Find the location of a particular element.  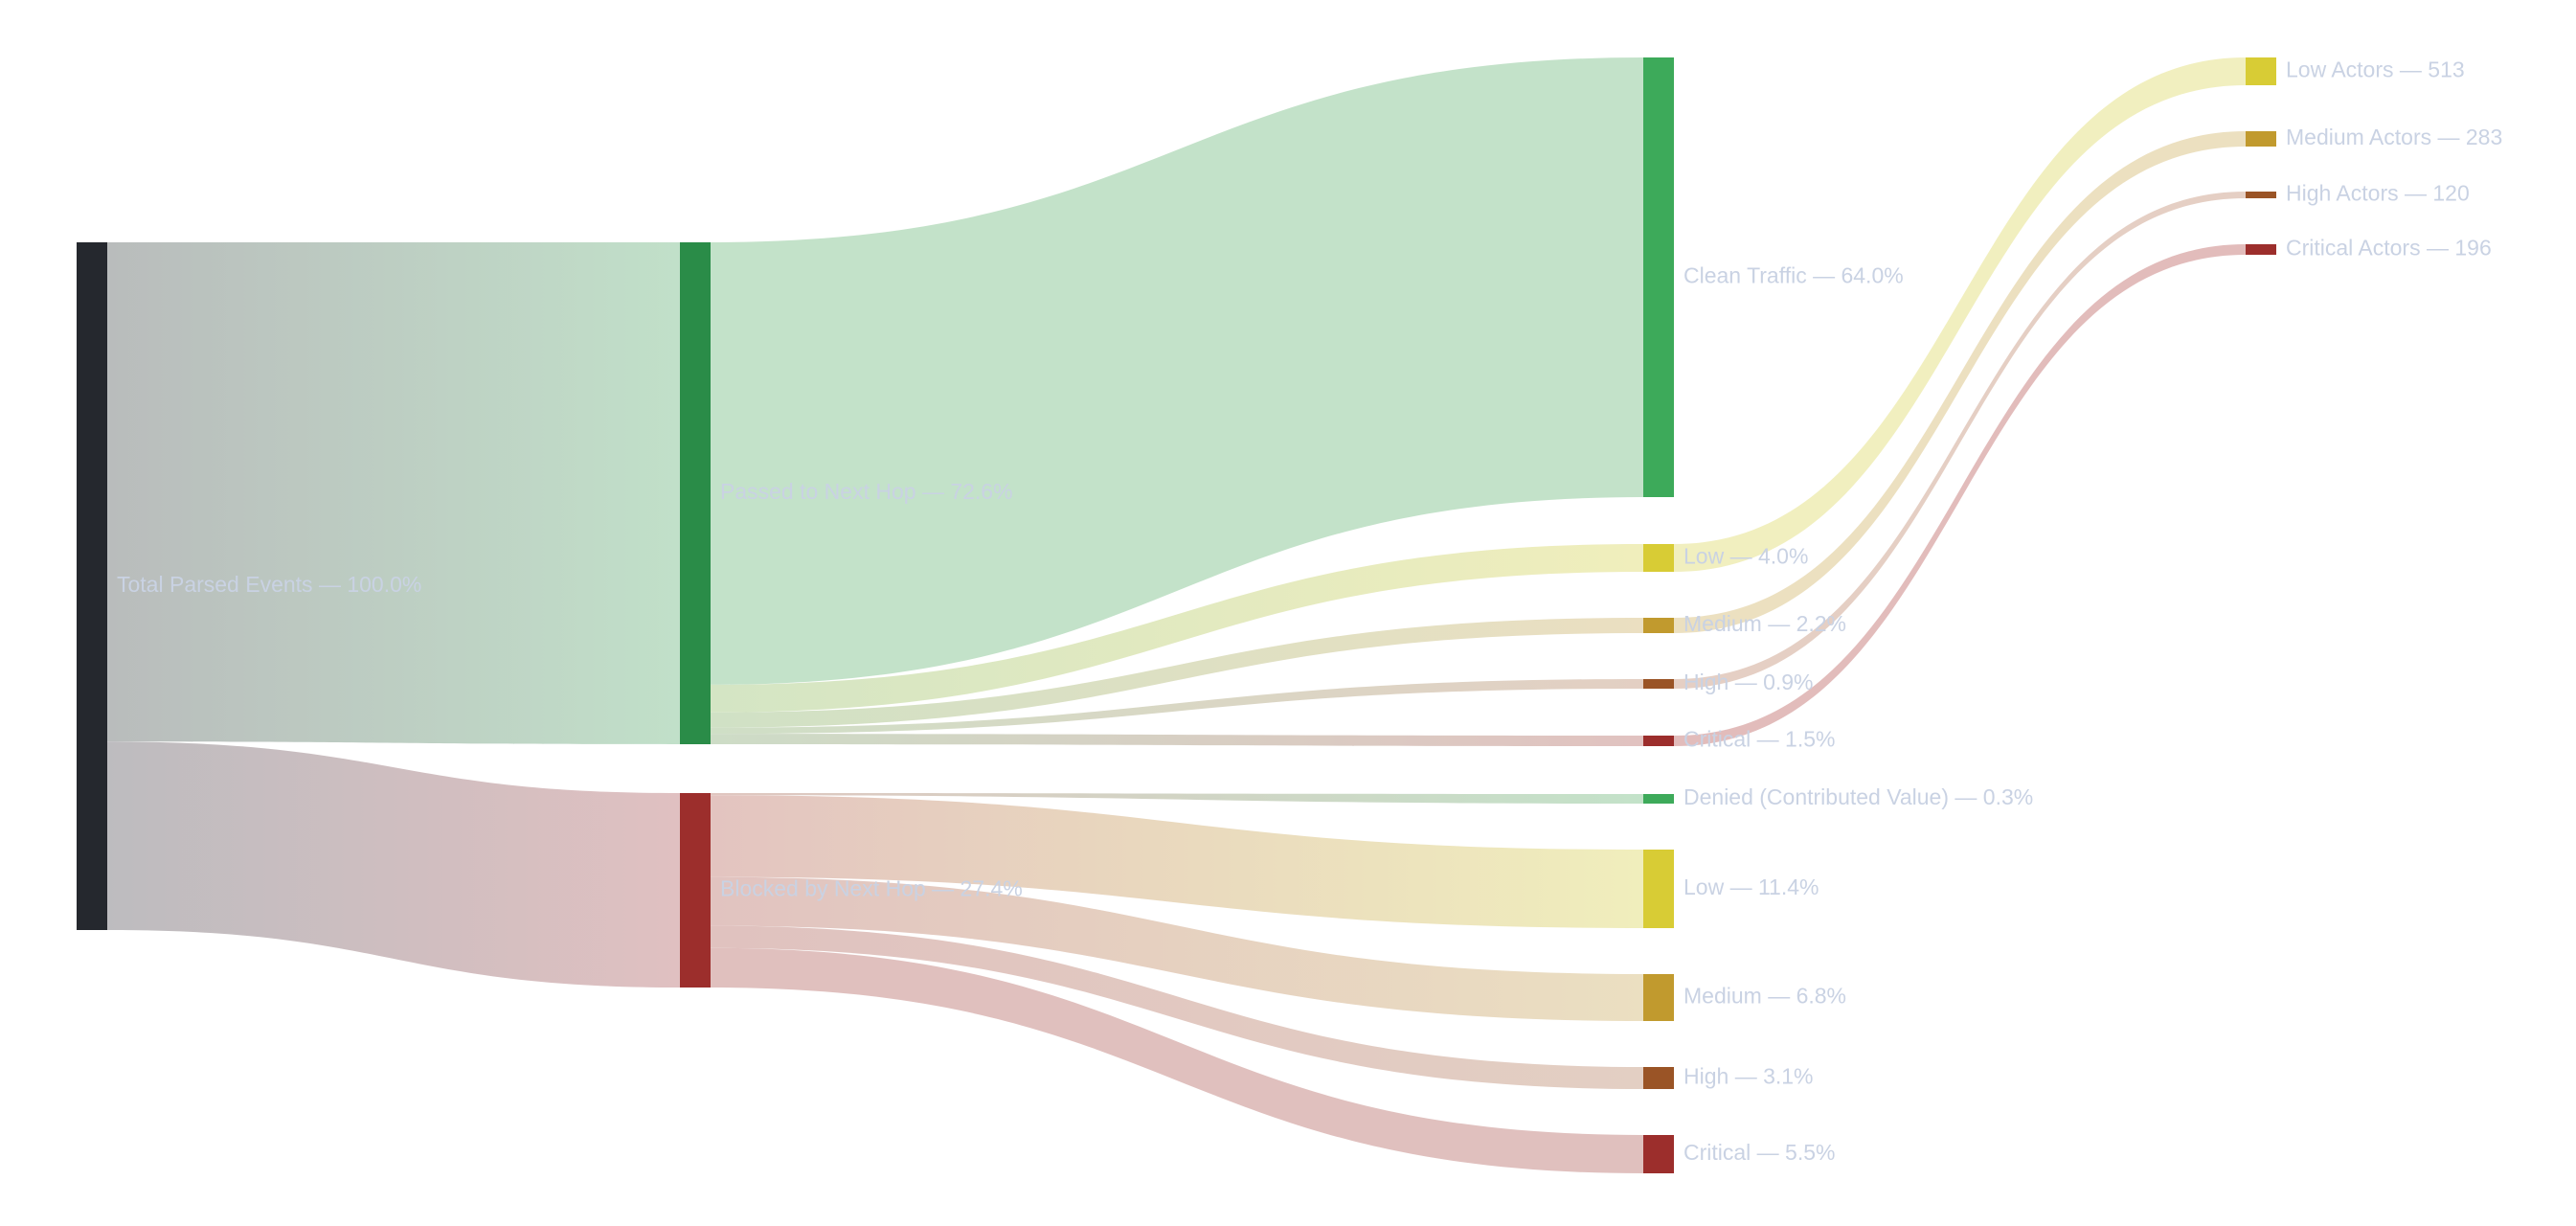

node-label-a_med: Medium Actors — 283 is located at coordinates (2394, 137).